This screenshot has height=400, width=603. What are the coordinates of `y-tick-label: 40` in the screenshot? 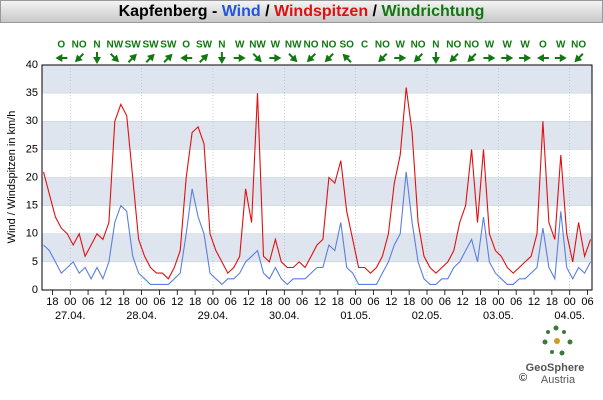 It's located at (32, 65).